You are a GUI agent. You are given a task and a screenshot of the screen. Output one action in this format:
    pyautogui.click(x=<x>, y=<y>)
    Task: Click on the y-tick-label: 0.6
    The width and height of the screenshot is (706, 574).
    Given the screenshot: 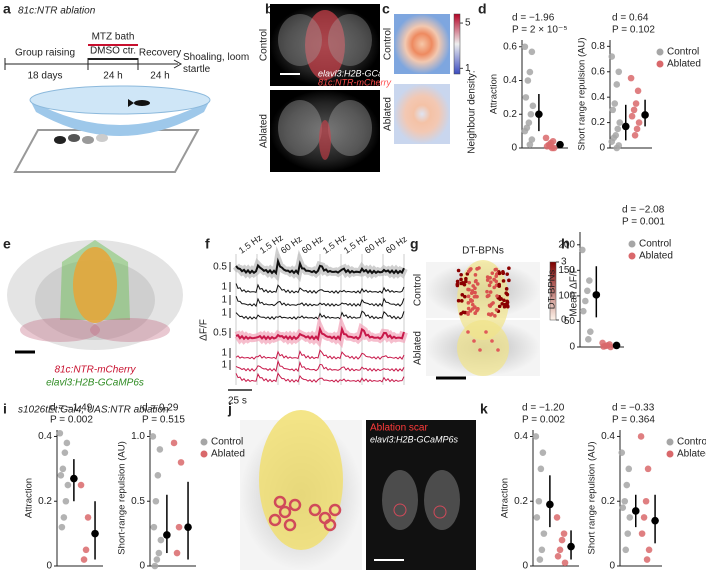 What is the action you would take?
    pyautogui.click(x=598, y=71)
    